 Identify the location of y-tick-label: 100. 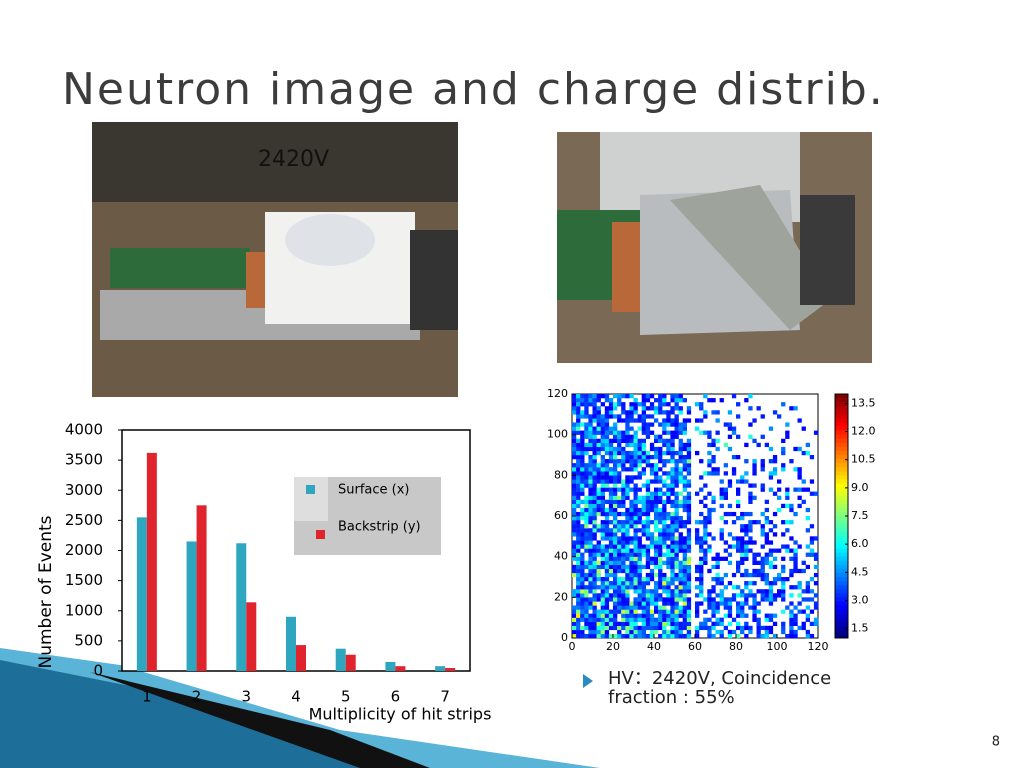
(557, 434).